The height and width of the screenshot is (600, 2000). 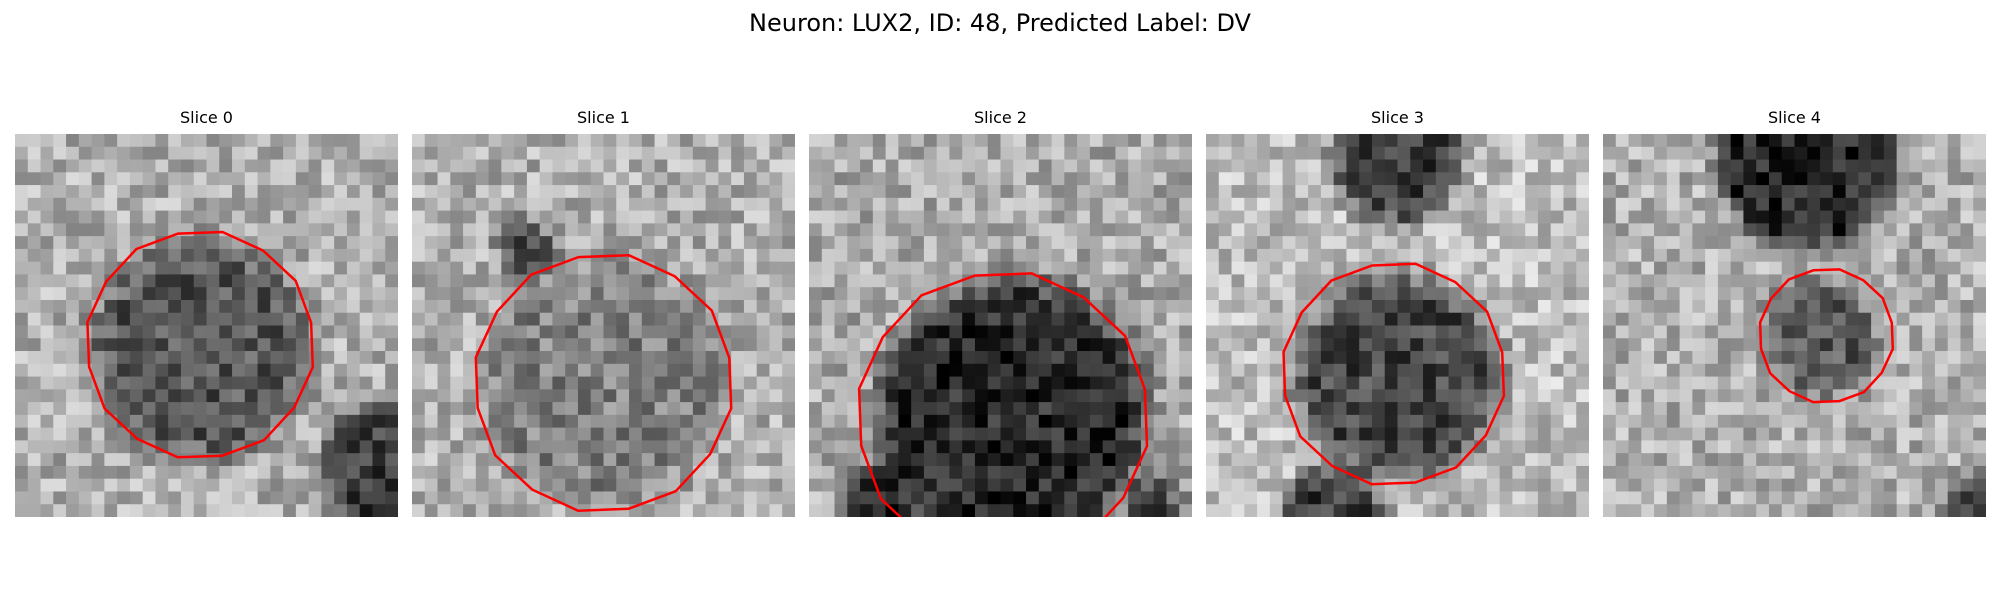 What do you see at coordinates (1794, 117) in the screenshot?
I see `slice-title: Slice 4` at bounding box center [1794, 117].